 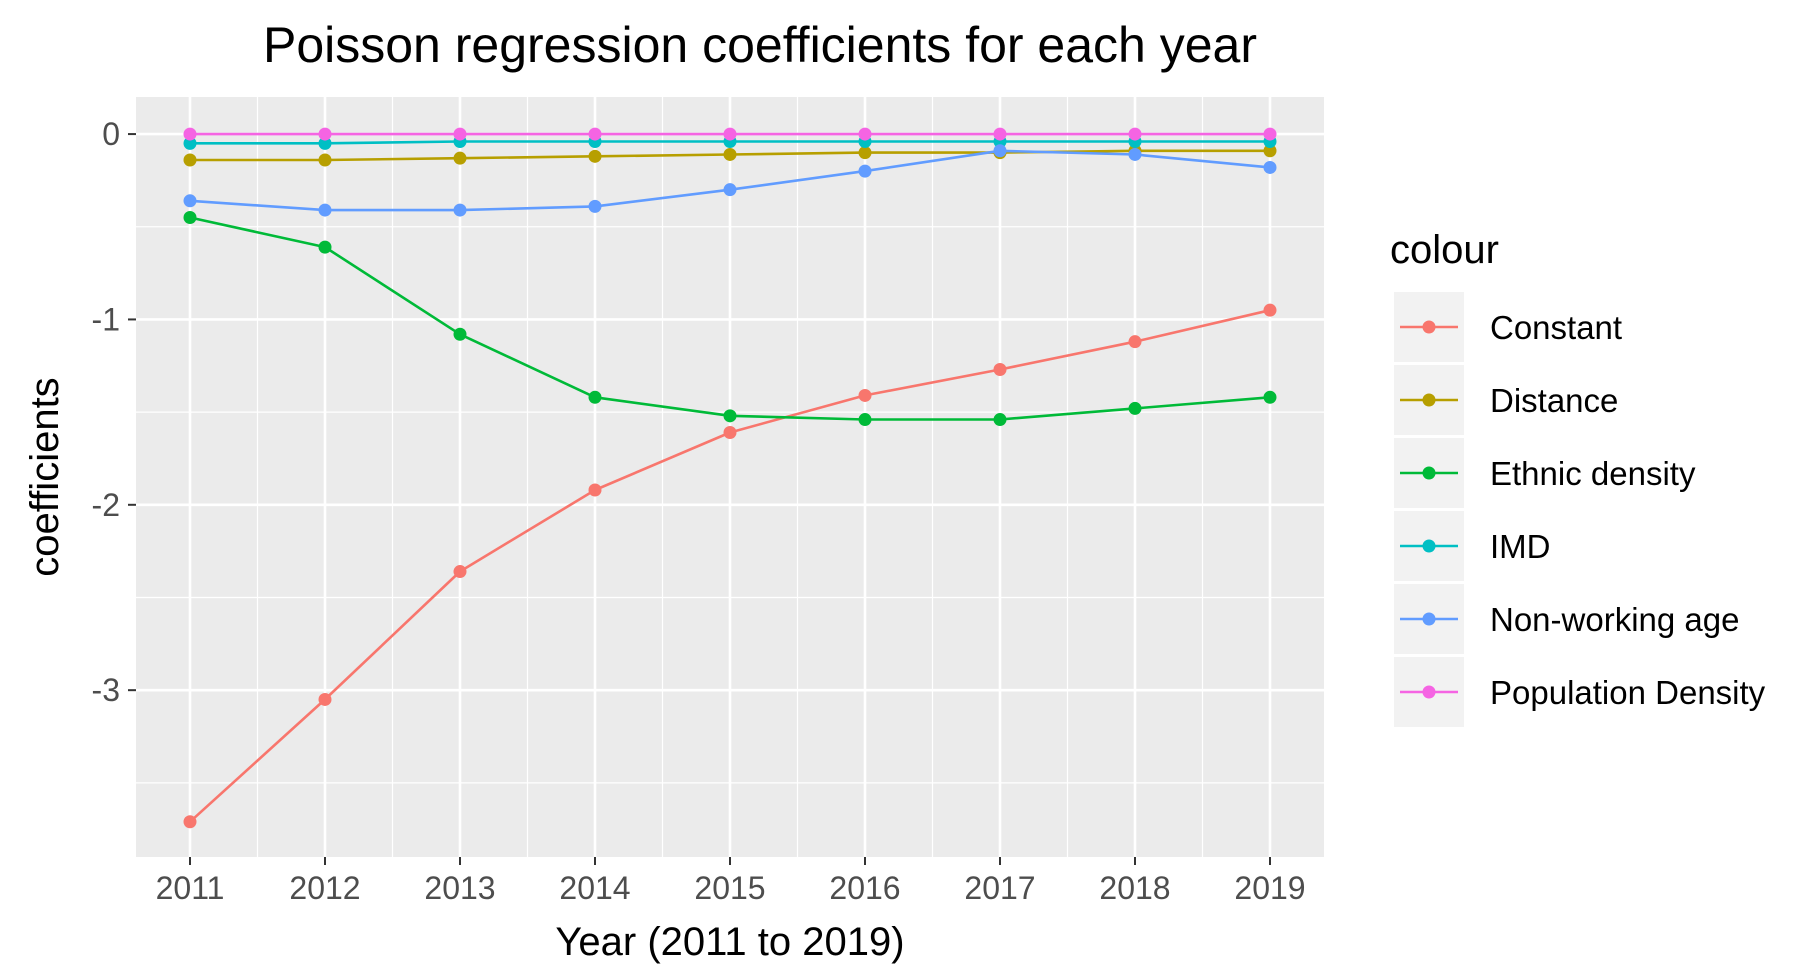 What do you see at coordinates (1429, 692) in the screenshot?
I see `legend-key-point-population-density` at bounding box center [1429, 692].